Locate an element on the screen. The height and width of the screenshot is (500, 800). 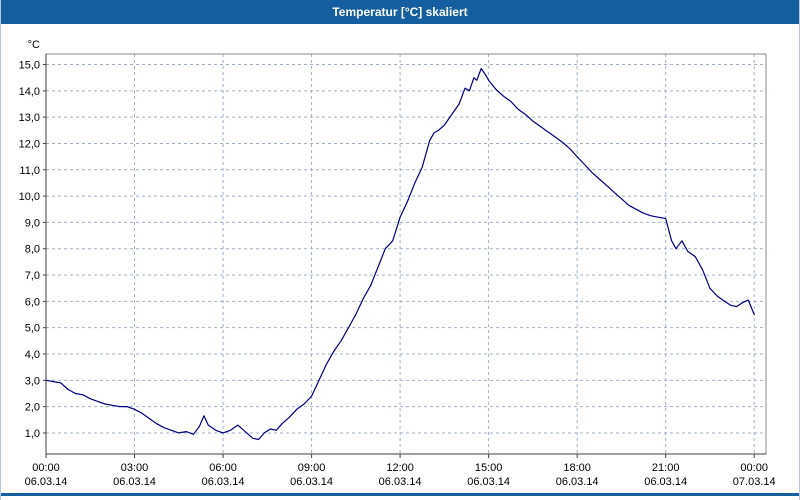
x-tick-date-label: 07.03.14 is located at coordinates (754, 482).